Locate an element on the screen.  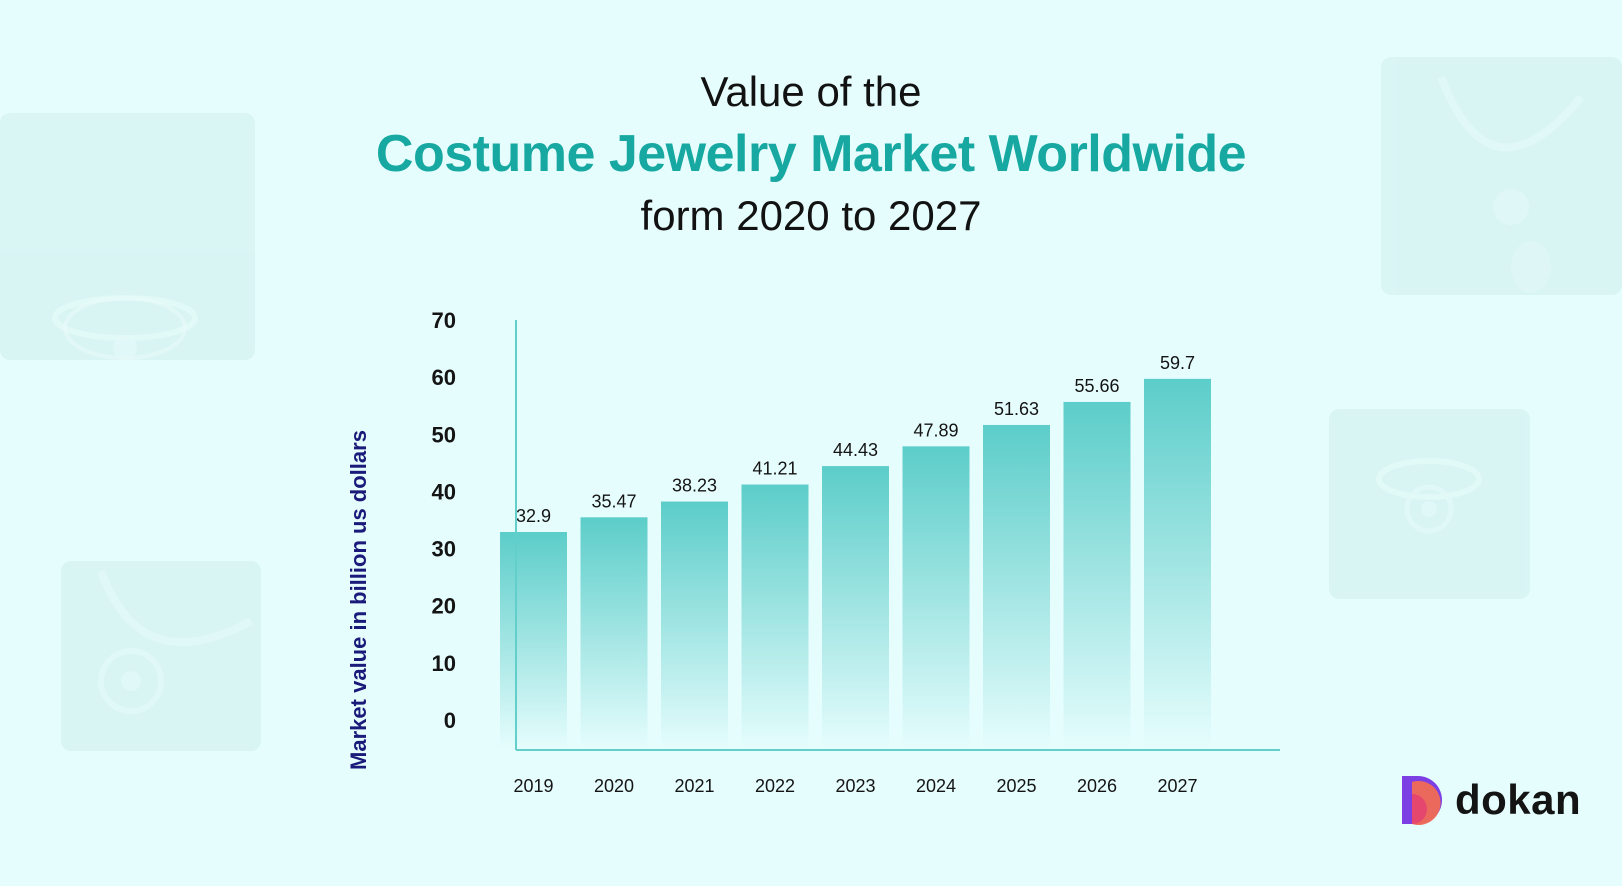
bar-2024 is located at coordinates (936, 598).